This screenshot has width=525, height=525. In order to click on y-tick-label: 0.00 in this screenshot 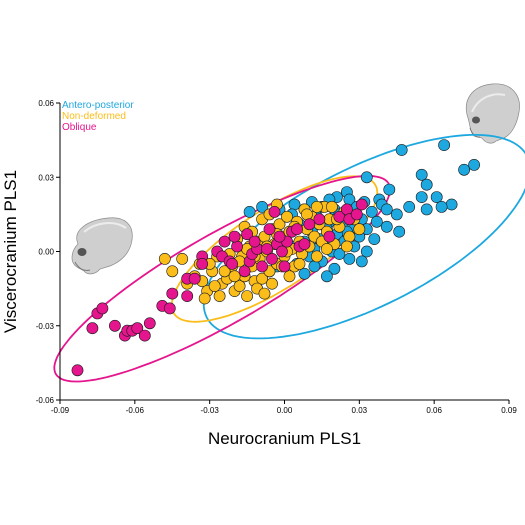, I will do `click(46, 252)`.